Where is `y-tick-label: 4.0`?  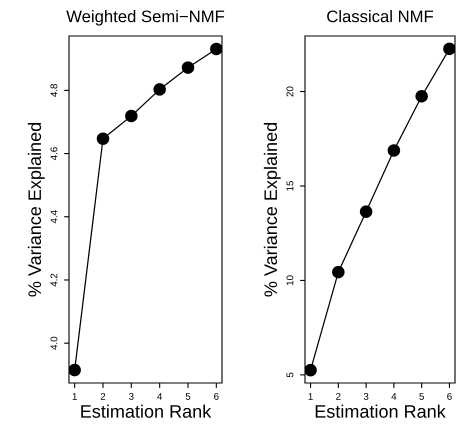 y-tick-label: 4.0 is located at coordinates (54, 343).